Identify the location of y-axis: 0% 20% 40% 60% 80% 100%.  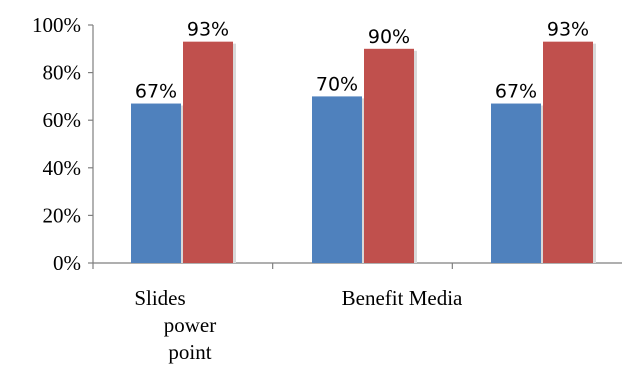
(63, 144).